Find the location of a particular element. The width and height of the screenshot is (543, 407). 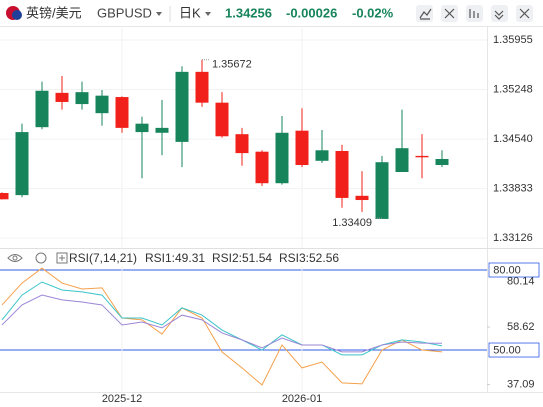

y-tick-label: 58.62 is located at coordinates (521, 327).